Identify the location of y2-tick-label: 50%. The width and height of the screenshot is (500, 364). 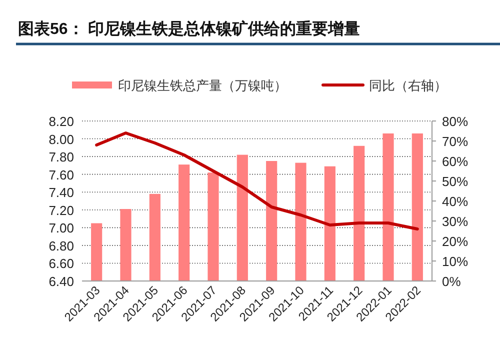
(455, 181).